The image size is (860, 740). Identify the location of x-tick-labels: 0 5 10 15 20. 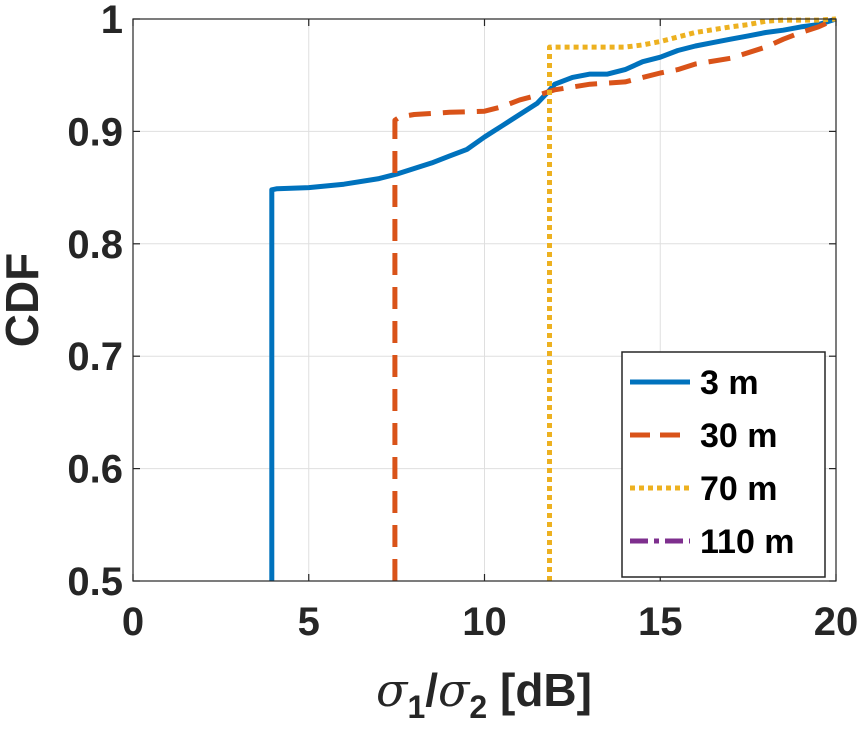
(490, 622).